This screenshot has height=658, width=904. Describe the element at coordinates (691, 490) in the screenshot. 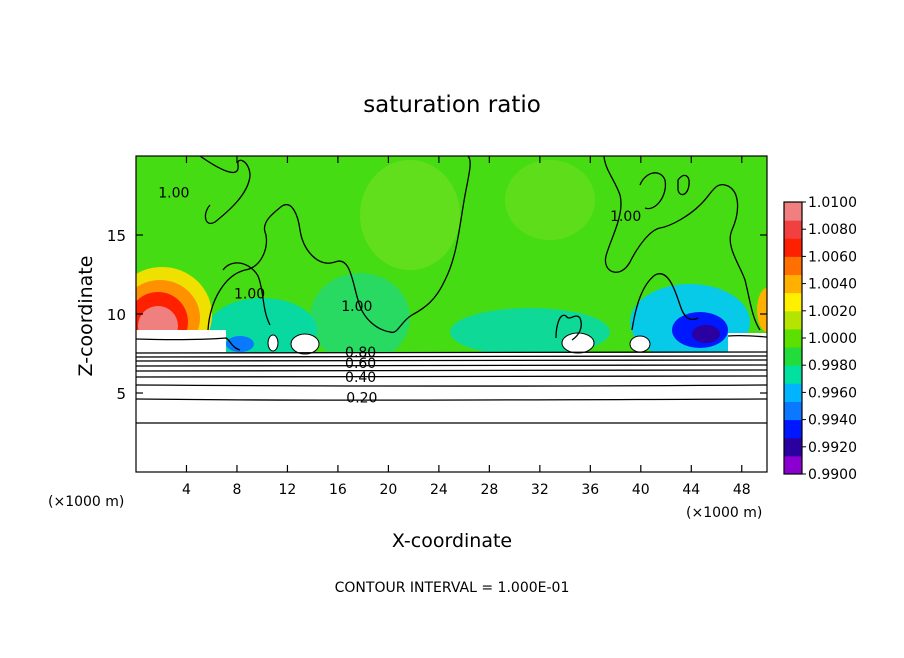

I see `x-tick-label: 44` at that location.